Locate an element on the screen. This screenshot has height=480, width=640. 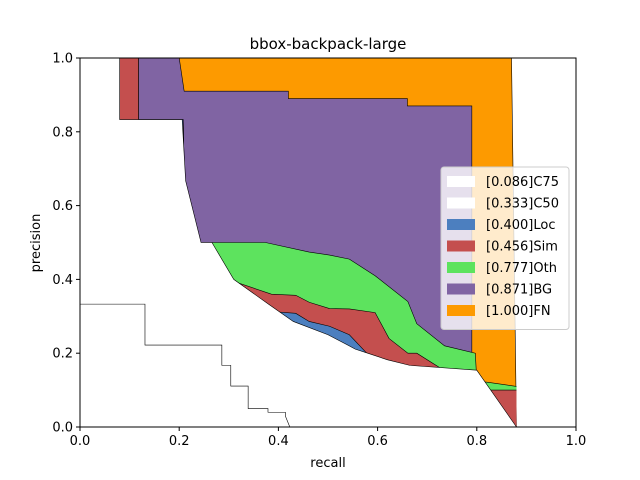
x-tick-label: 0.8 is located at coordinates (476, 441).